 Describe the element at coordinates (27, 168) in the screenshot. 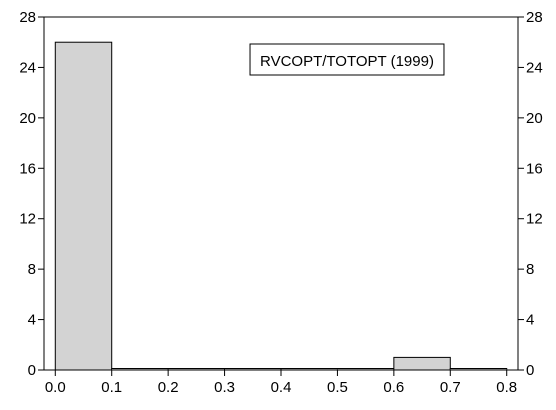

I see `y-tick-label-left-4: 16` at that location.